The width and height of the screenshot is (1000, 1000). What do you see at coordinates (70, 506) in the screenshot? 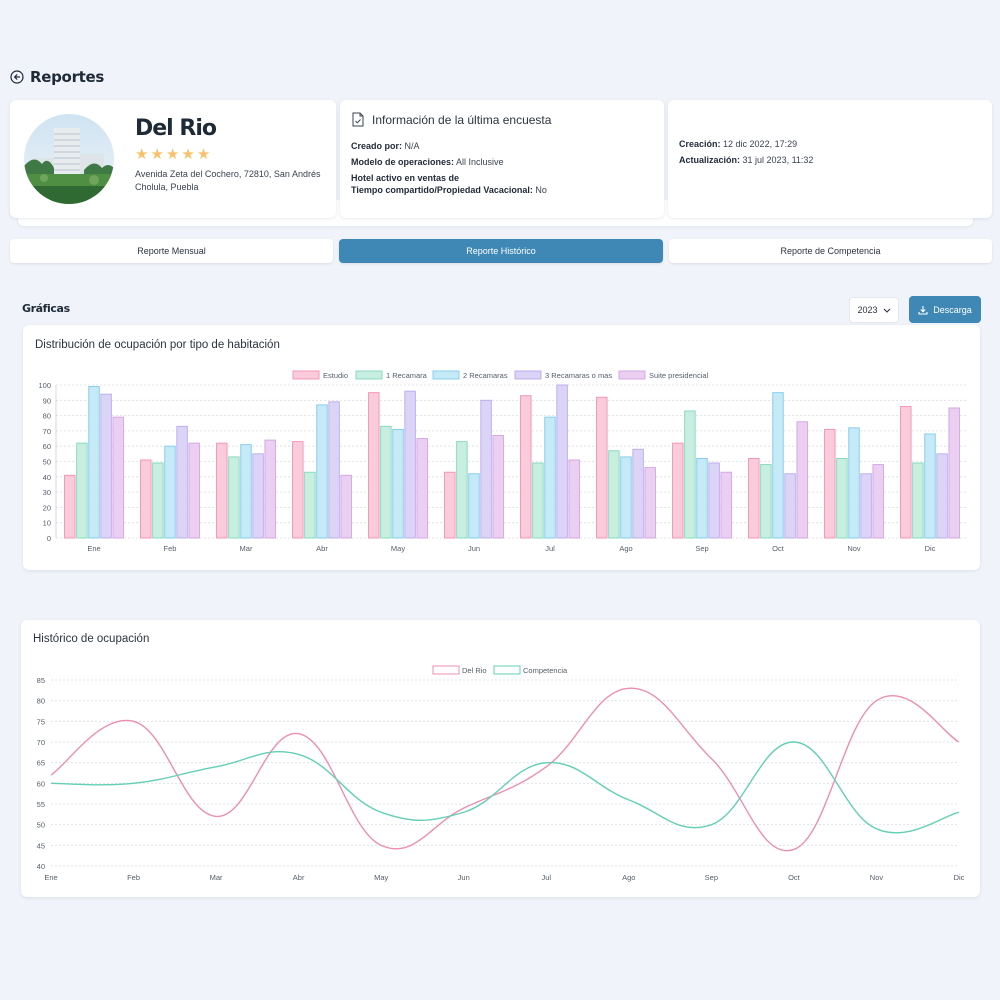
I see `bar-estudio-ene` at bounding box center [70, 506].